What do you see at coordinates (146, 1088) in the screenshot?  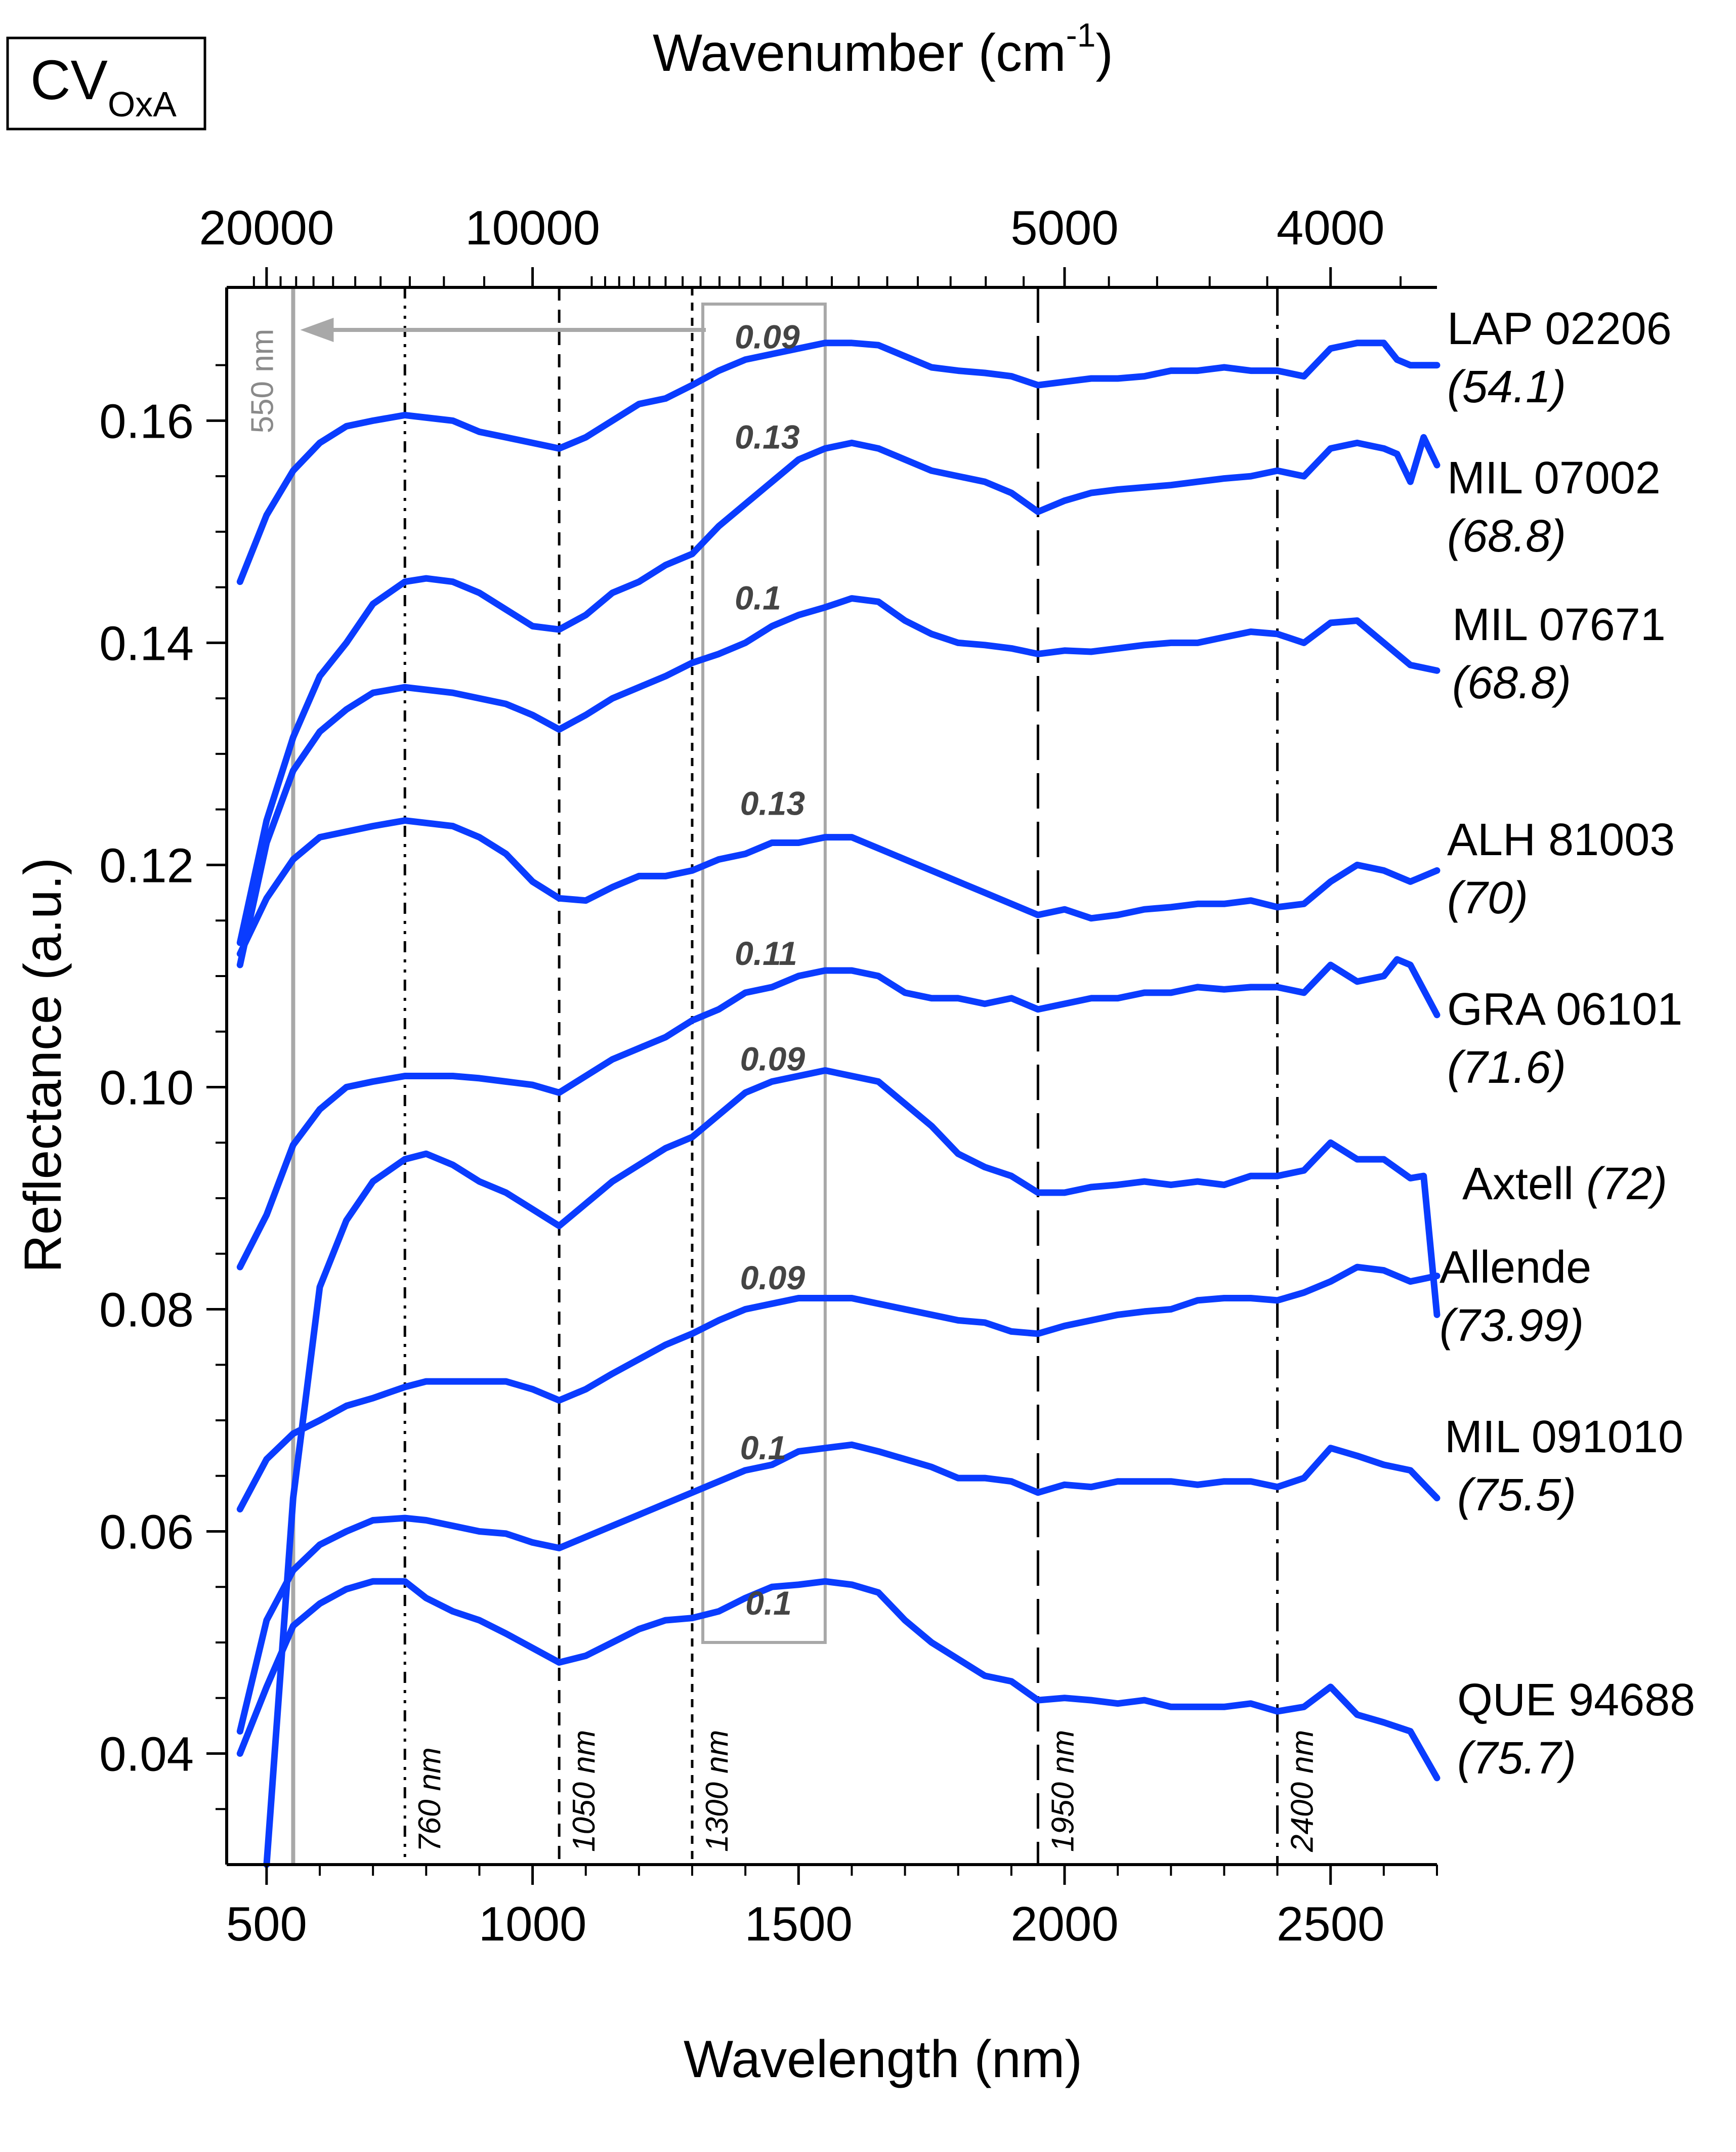 I see `y-tick-label-0.10: 0.10` at bounding box center [146, 1088].